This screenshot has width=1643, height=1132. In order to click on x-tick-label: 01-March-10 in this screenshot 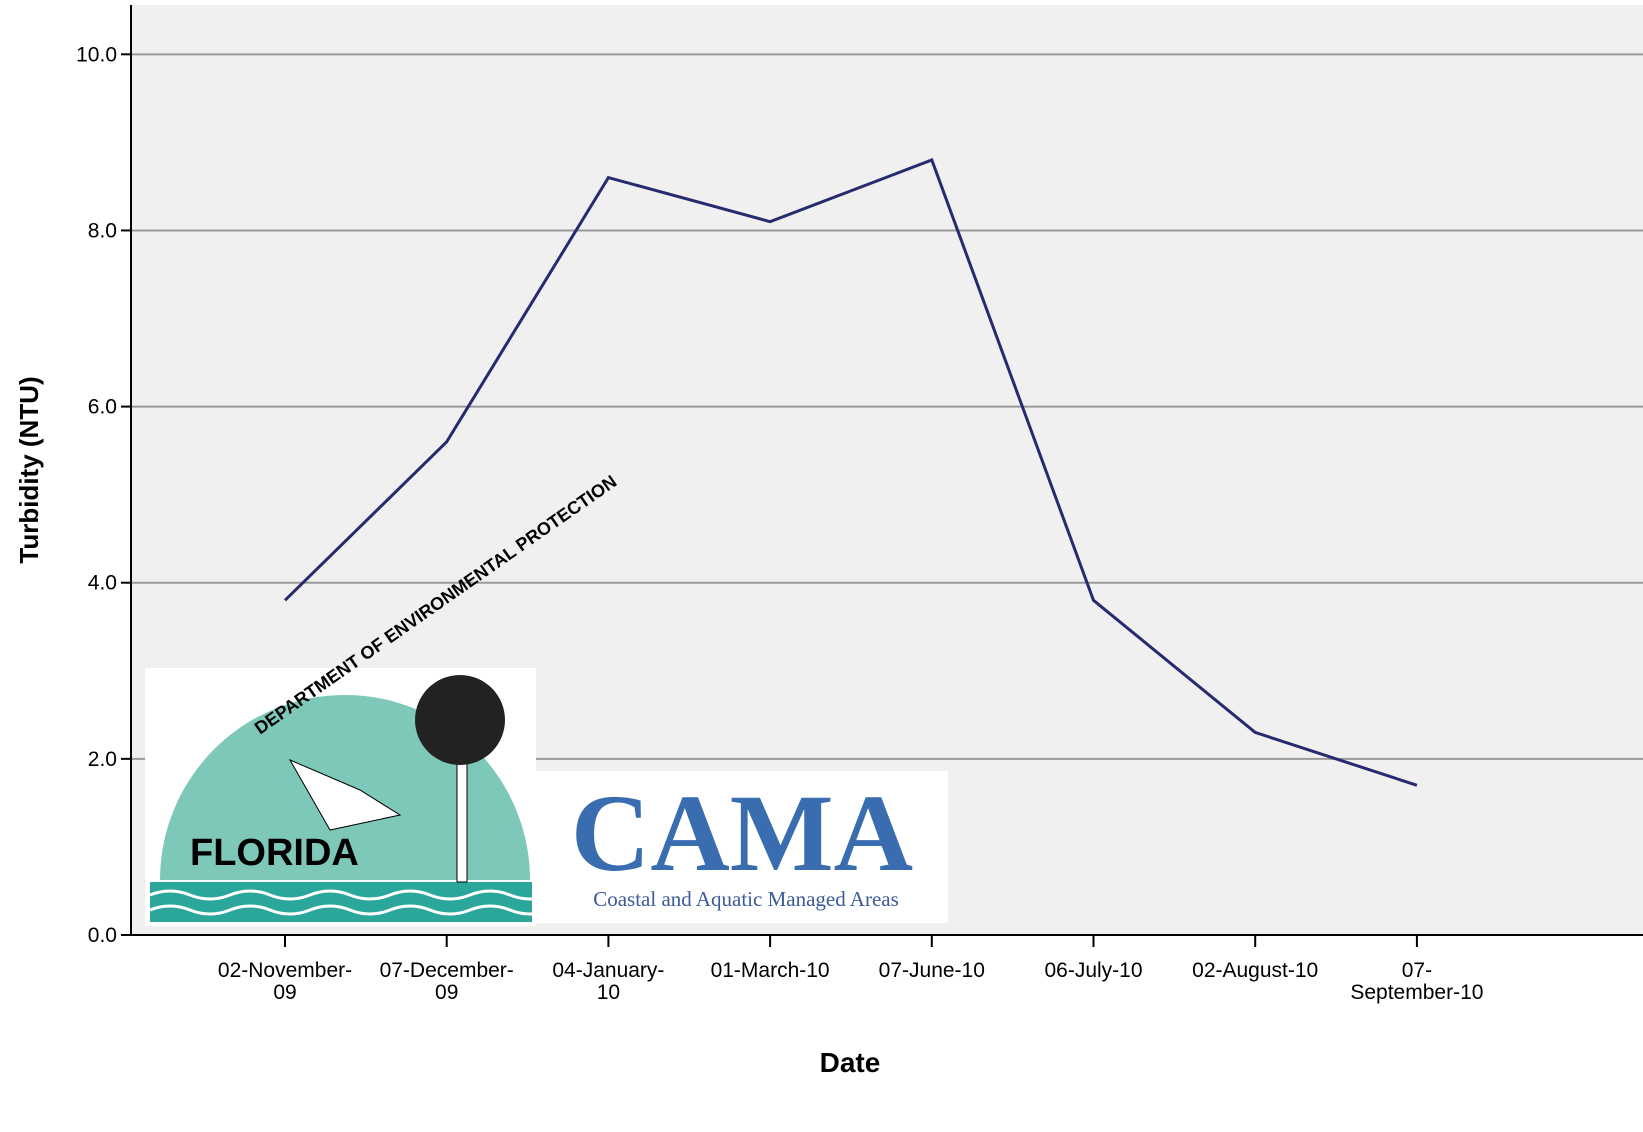, I will do `click(770, 970)`.